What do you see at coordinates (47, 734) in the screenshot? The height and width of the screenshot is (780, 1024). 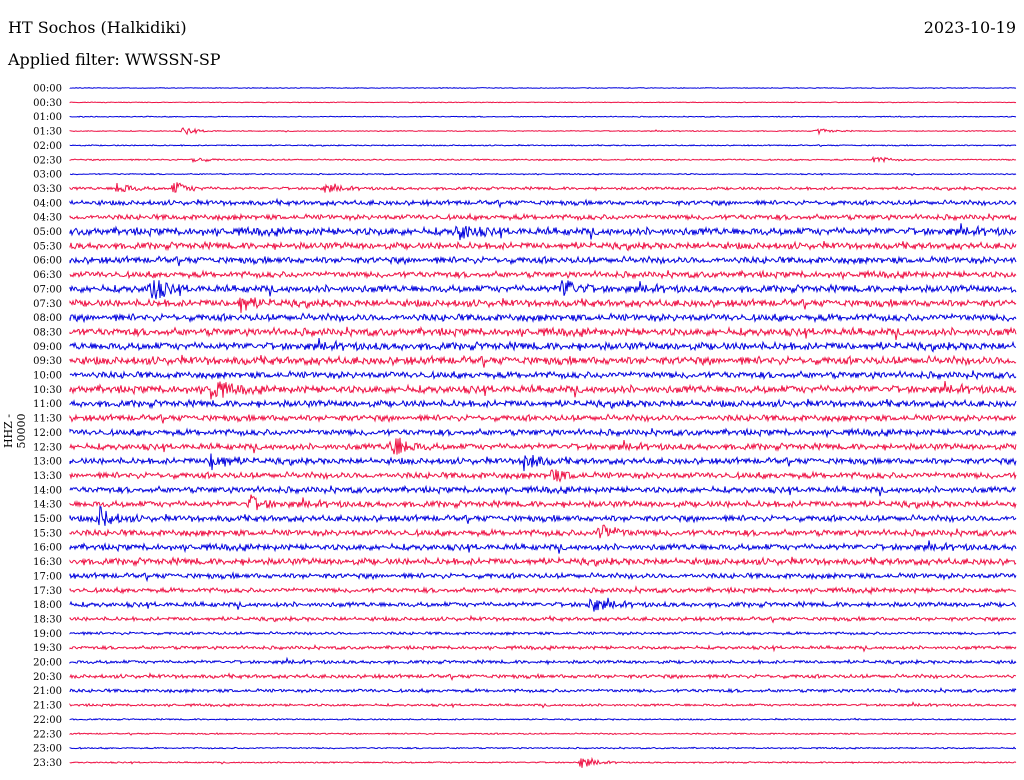 I see `time-tick-label: 22:30` at bounding box center [47, 734].